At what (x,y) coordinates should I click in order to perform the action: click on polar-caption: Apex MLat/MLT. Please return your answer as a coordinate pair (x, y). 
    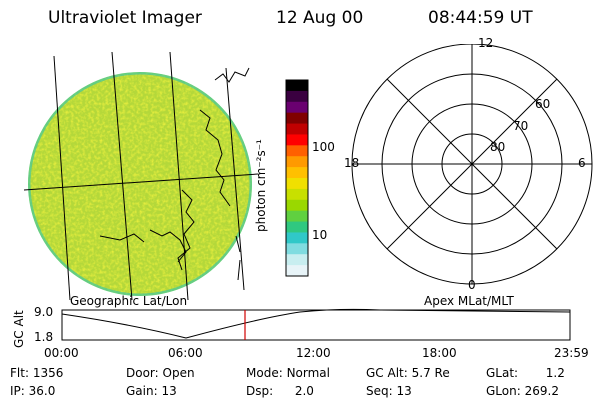
    Looking at the image, I should click on (469, 301).